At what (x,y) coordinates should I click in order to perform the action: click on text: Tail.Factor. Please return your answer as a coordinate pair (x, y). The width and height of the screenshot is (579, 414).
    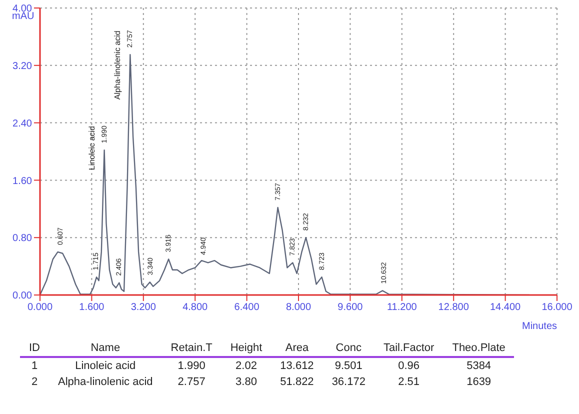
    Looking at the image, I should click on (409, 348).